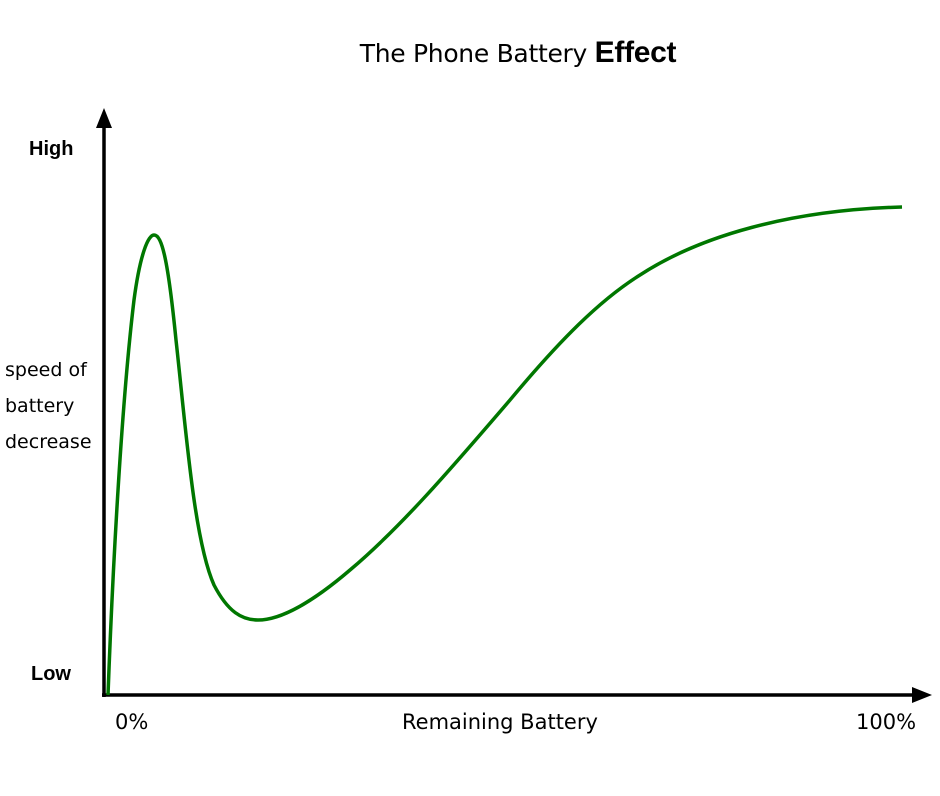 This screenshot has width=940, height=796. What do you see at coordinates (635, 52) in the screenshot?
I see `chart-title-bold: Effect` at bounding box center [635, 52].